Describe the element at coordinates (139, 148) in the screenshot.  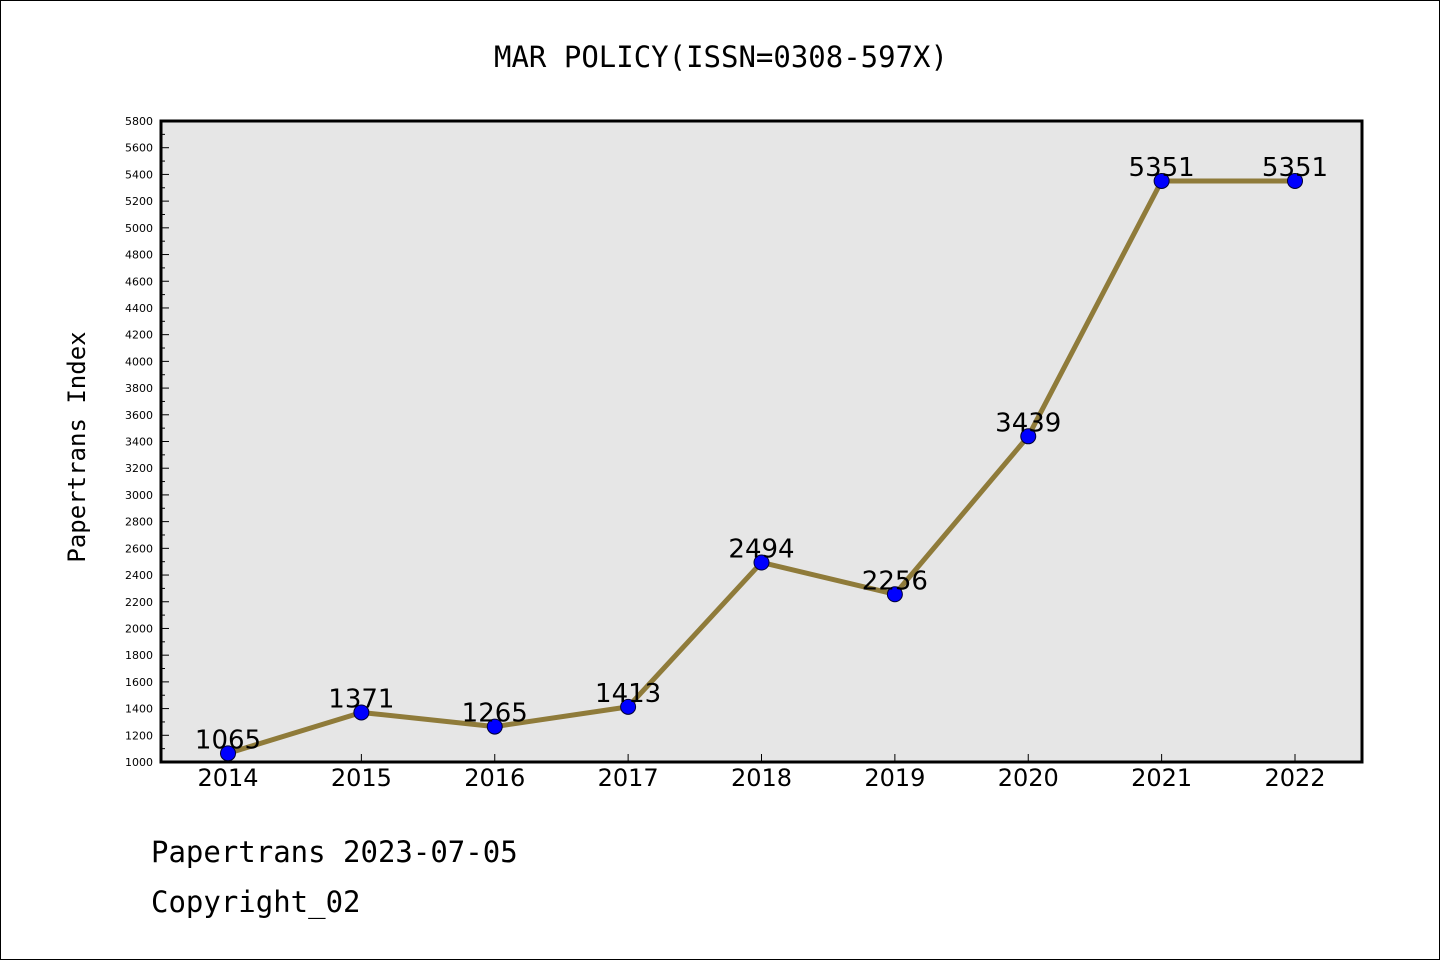
I see `y-tick-label: 5600` at that location.